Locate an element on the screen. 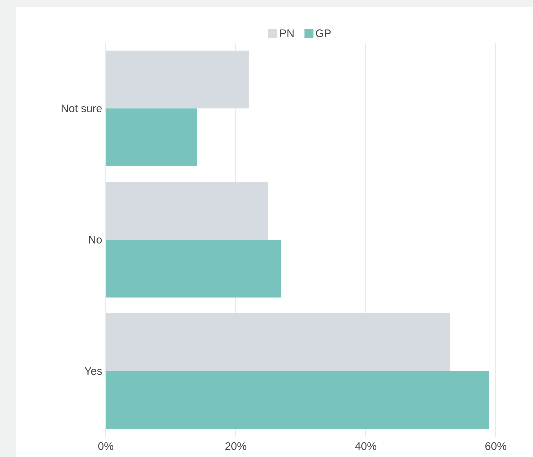 The height and width of the screenshot is (457, 533). x-tick-label: 60% is located at coordinates (496, 446).